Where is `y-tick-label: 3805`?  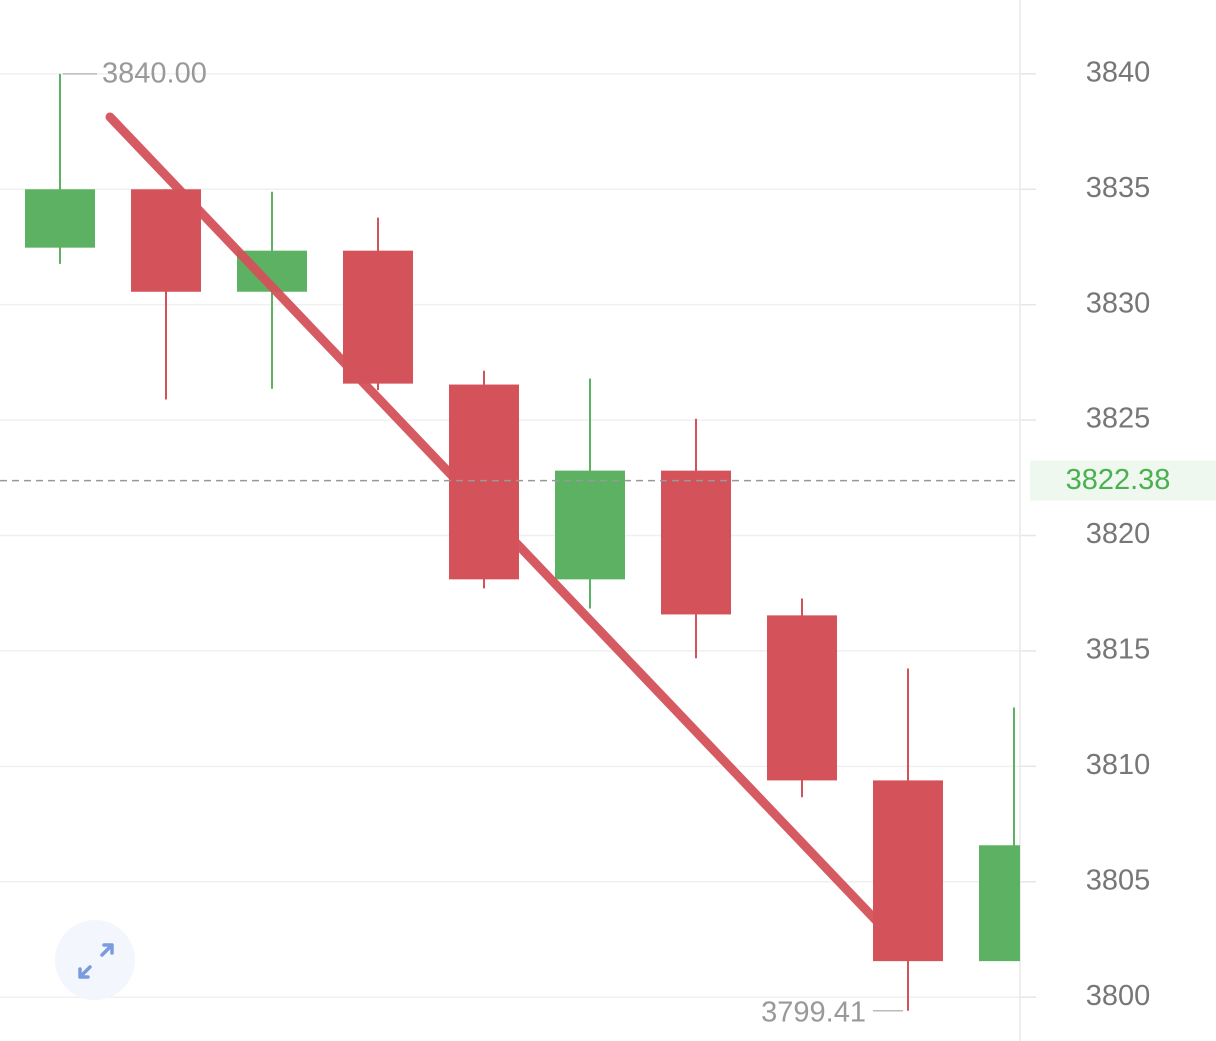
y-tick-label: 3805 is located at coordinates (1118, 880).